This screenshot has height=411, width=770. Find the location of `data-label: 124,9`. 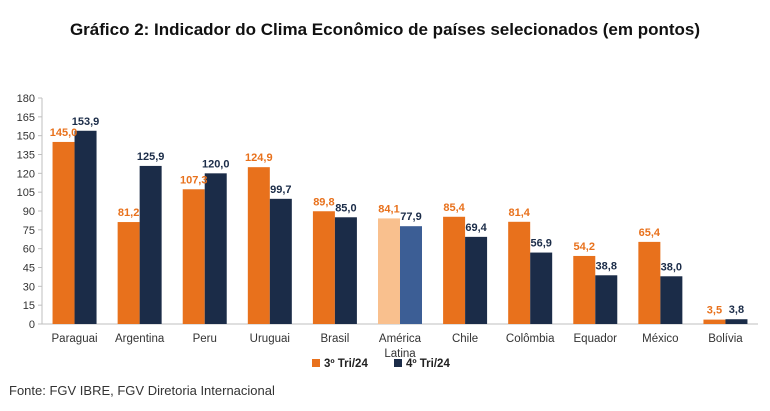

data-label: 124,9 is located at coordinates (259, 158).